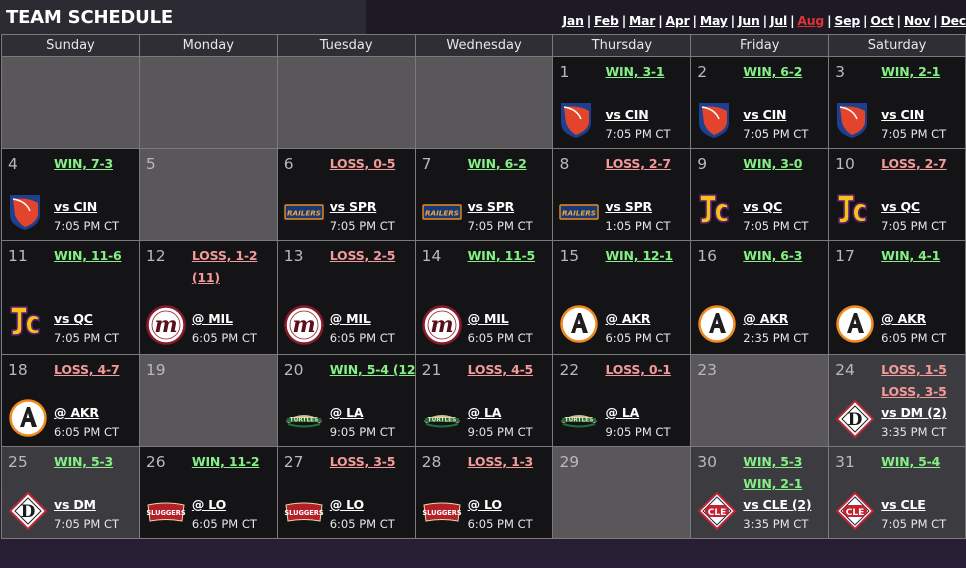 The height and width of the screenshot is (568, 966). What do you see at coordinates (953, 20) in the screenshot?
I see `month-link-dec: Dec` at bounding box center [953, 20].